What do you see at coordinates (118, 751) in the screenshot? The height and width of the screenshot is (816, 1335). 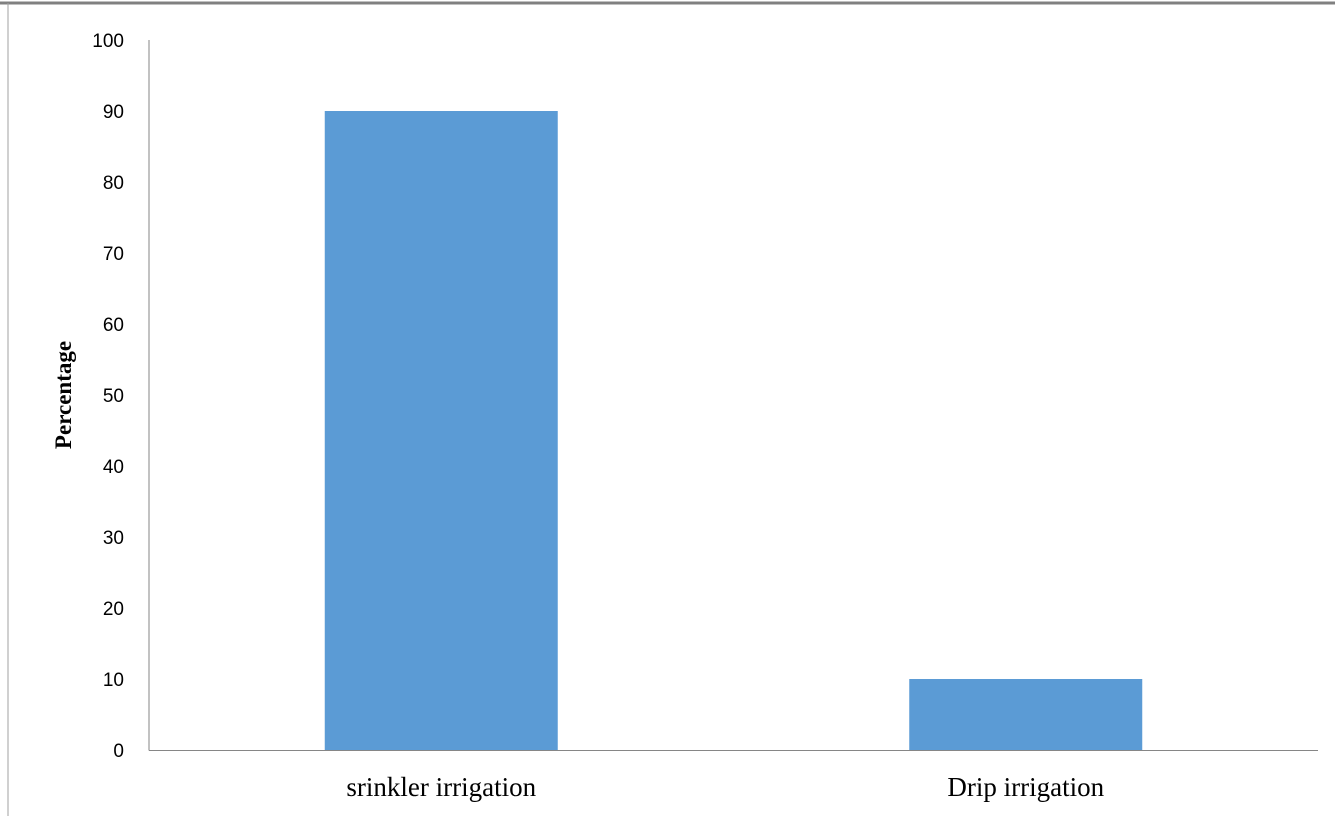 I see `y-tick-label: 0` at bounding box center [118, 751].